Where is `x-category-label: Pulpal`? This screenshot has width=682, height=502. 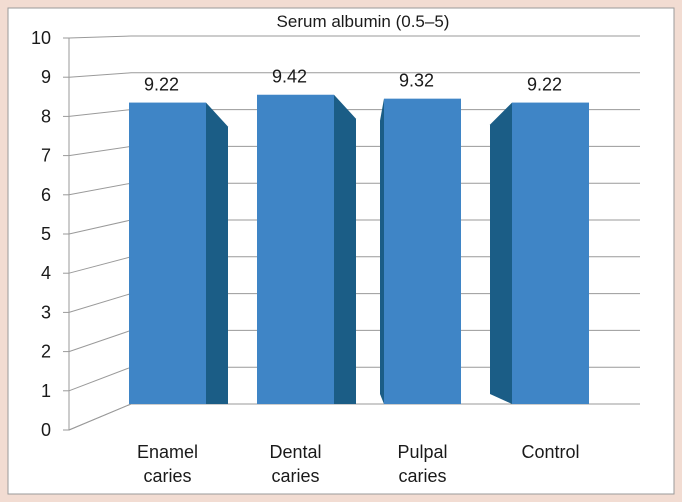 x-category-label: Pulpal is located at coordinates (422, 452).